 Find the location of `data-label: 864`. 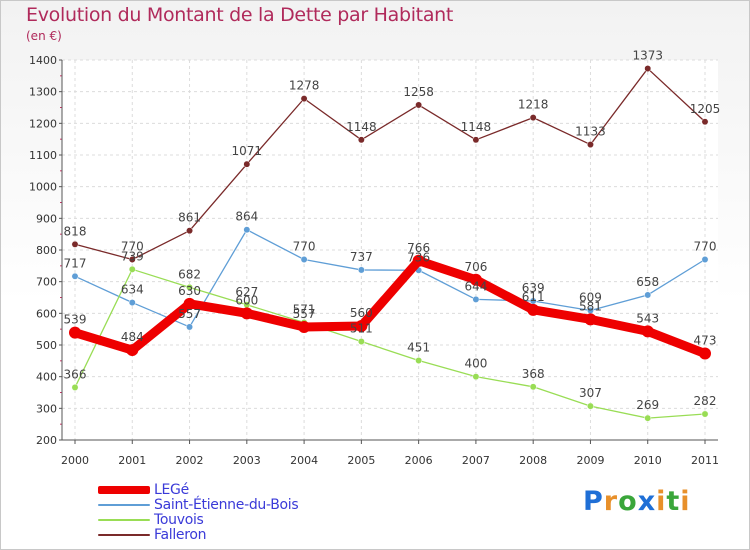

data-label: 864 is located at coordinates (246, 217).